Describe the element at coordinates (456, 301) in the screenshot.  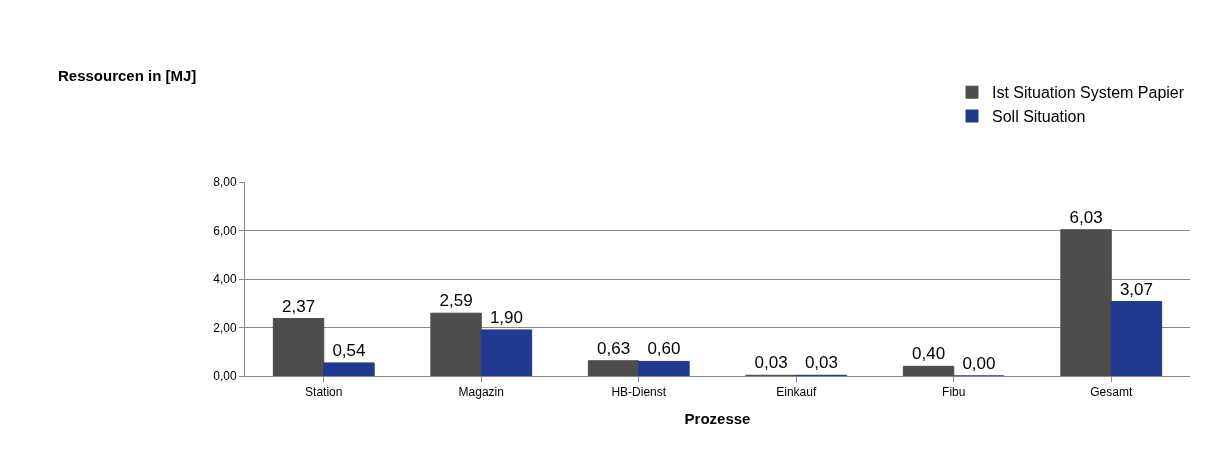
I see `data-label: 2,59` at that location.